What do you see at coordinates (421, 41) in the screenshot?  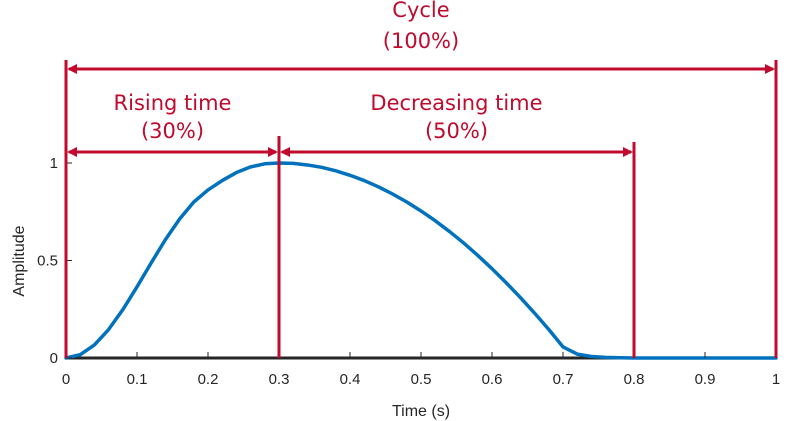 I see `cycle-percent-label: (100%)` at bounding box center [421, 41].